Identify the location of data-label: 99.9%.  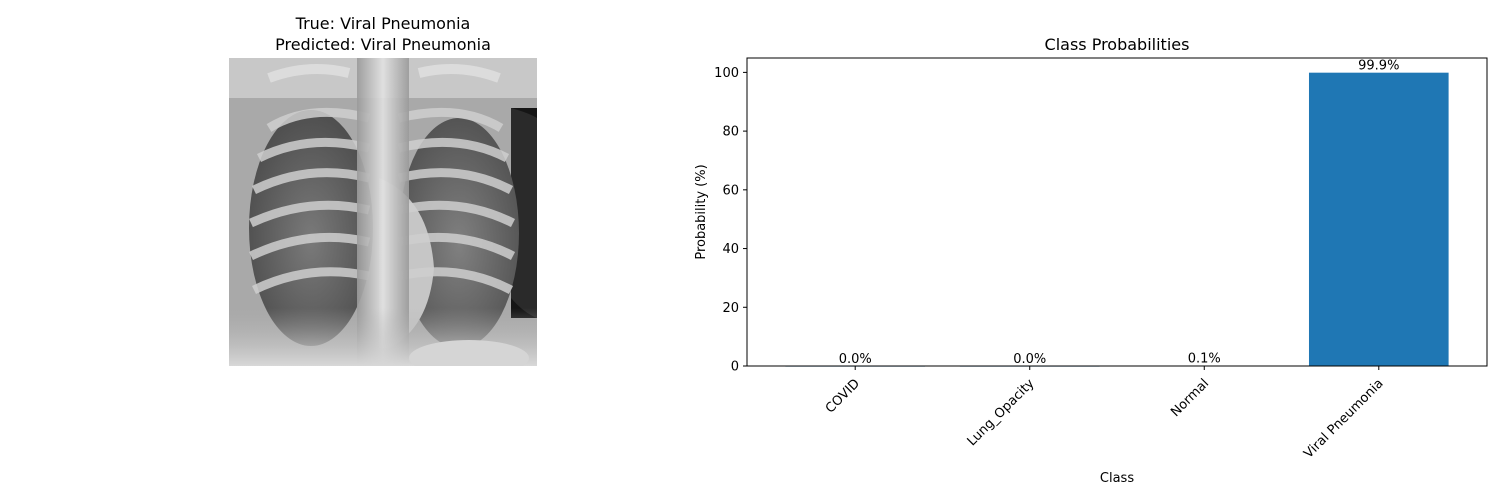
(1378, 66).